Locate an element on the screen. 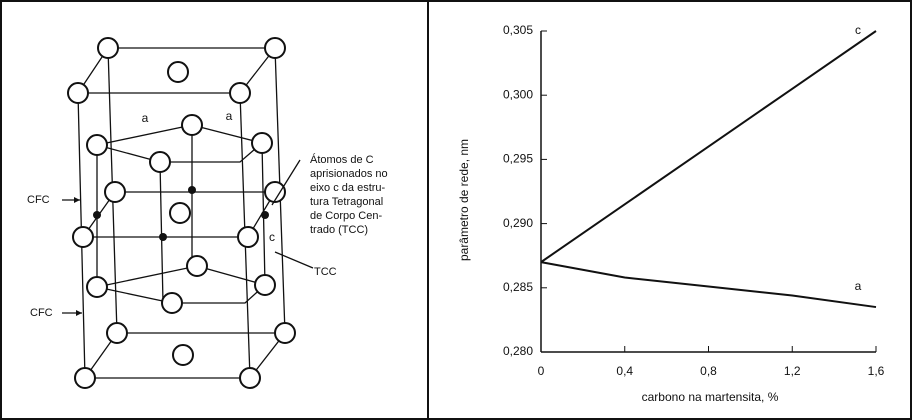  x-tick-label: 0,8 is located at coordinates (708, 371).